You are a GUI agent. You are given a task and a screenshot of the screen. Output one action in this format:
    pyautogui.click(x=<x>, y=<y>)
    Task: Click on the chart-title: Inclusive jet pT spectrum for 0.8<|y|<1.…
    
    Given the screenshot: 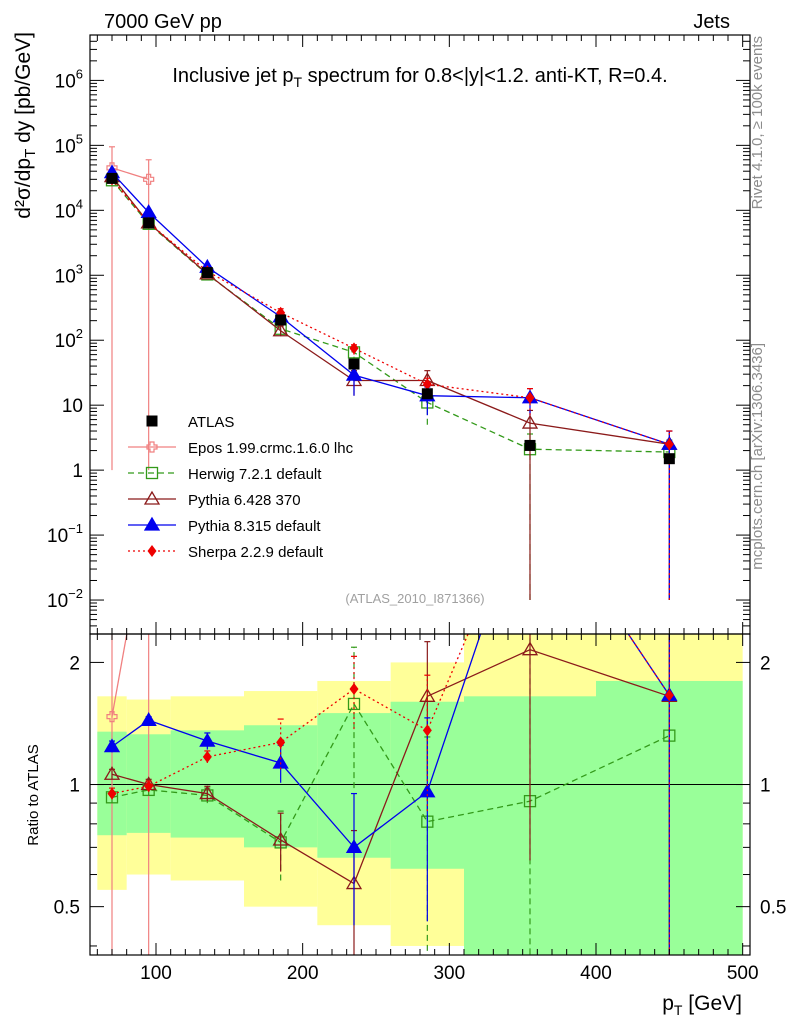 What is the action you would take?
    pyautogui.click(x=419, y=77)
    